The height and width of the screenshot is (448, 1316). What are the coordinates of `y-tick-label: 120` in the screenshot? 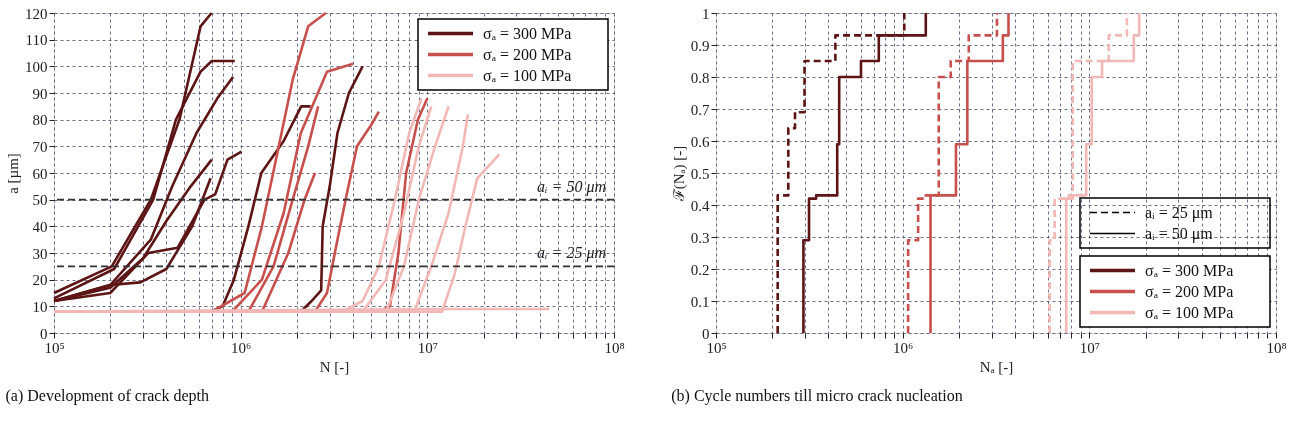 It's located at (36, 13).